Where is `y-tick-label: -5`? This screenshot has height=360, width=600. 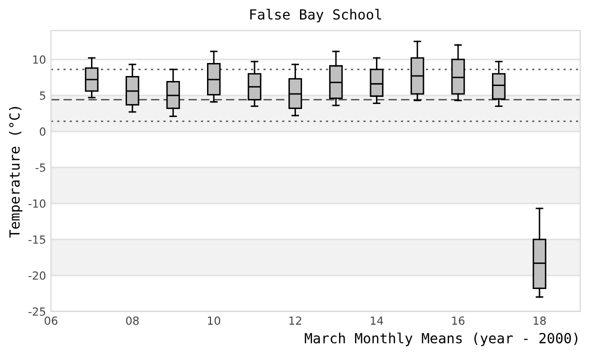
y-tick-label: -5 is located at coordinates (41, 168).